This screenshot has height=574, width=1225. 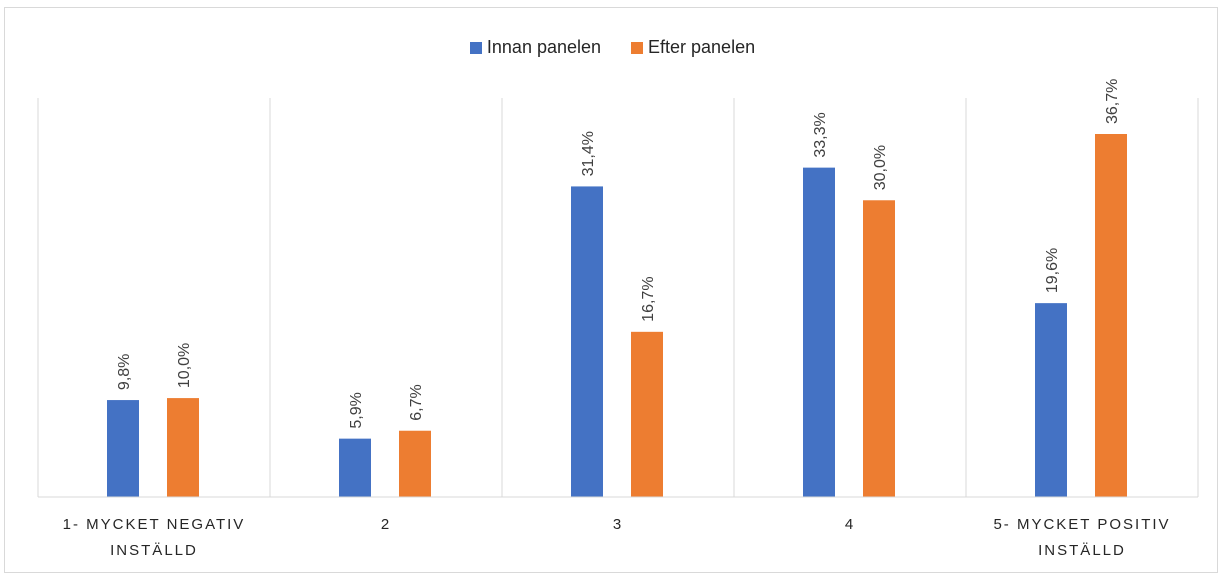 I want to click on data-label: 10,0%, so click(x=184, y=365).